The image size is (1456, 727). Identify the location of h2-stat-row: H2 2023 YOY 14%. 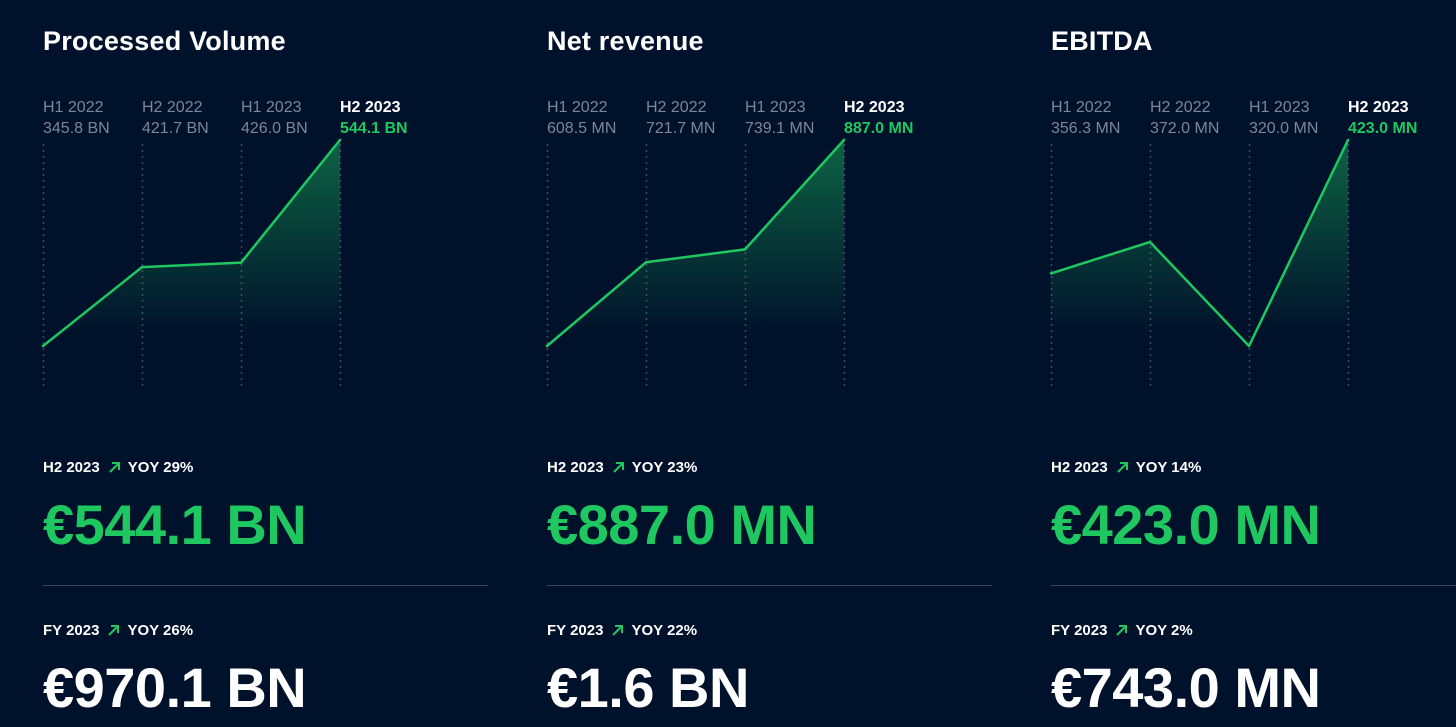
(1126, 467).